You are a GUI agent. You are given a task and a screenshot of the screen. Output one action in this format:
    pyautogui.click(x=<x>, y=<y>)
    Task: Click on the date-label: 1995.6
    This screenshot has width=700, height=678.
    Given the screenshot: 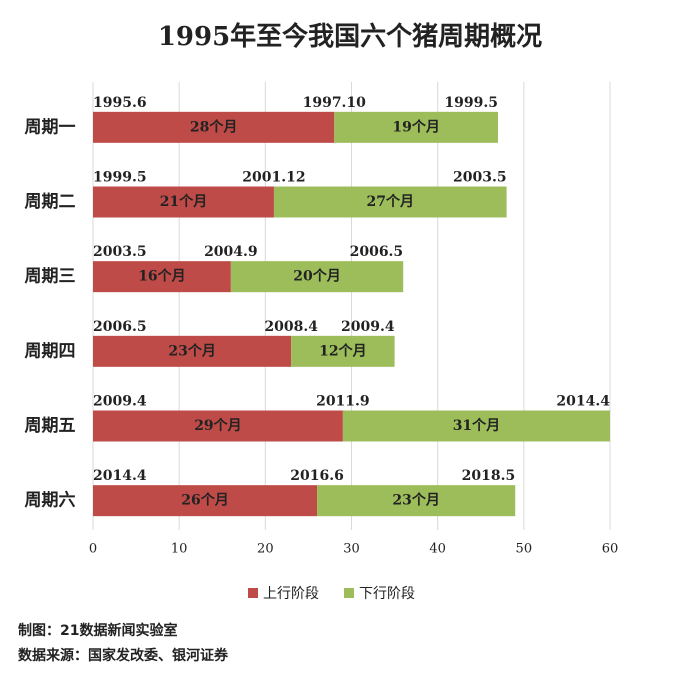 What is the action you would take?
    pyautogui.click(x=120, y=103)
    